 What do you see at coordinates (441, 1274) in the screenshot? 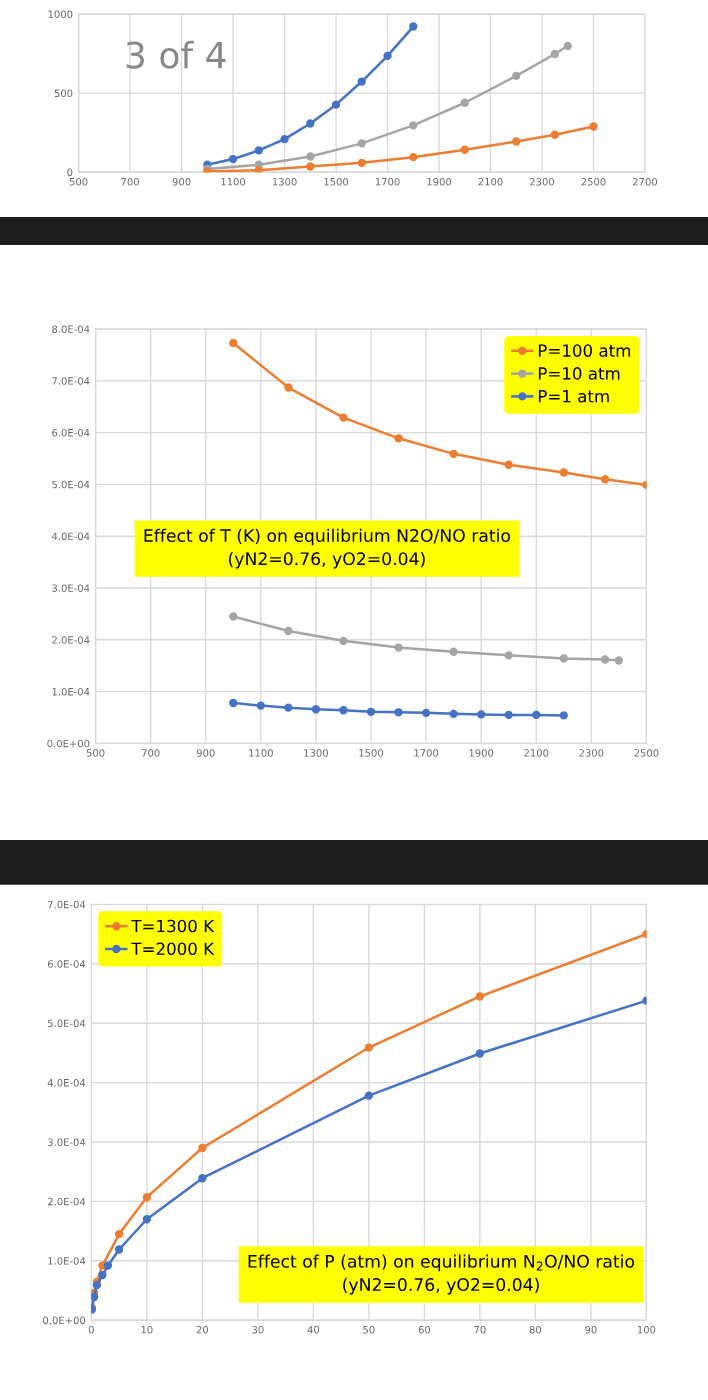
I see `annotation: Effect of P (atm) on equilibrium N$_{2}$O/NO ratio (yN2=0.76, yO2=0.04)` at bounding box center [441, 1274].